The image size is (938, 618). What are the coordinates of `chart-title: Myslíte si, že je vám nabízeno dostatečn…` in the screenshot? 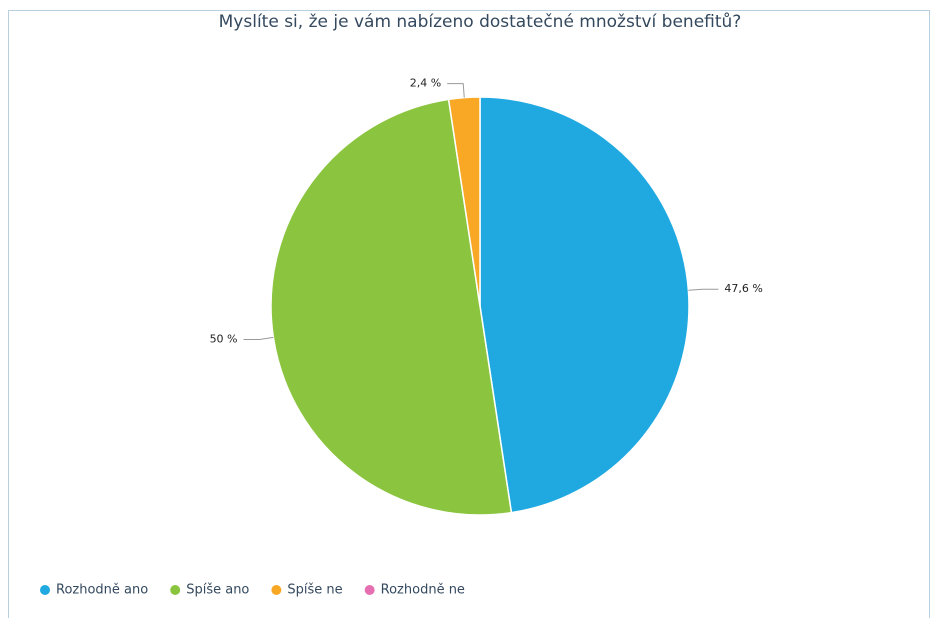 It's located at (480, 22).